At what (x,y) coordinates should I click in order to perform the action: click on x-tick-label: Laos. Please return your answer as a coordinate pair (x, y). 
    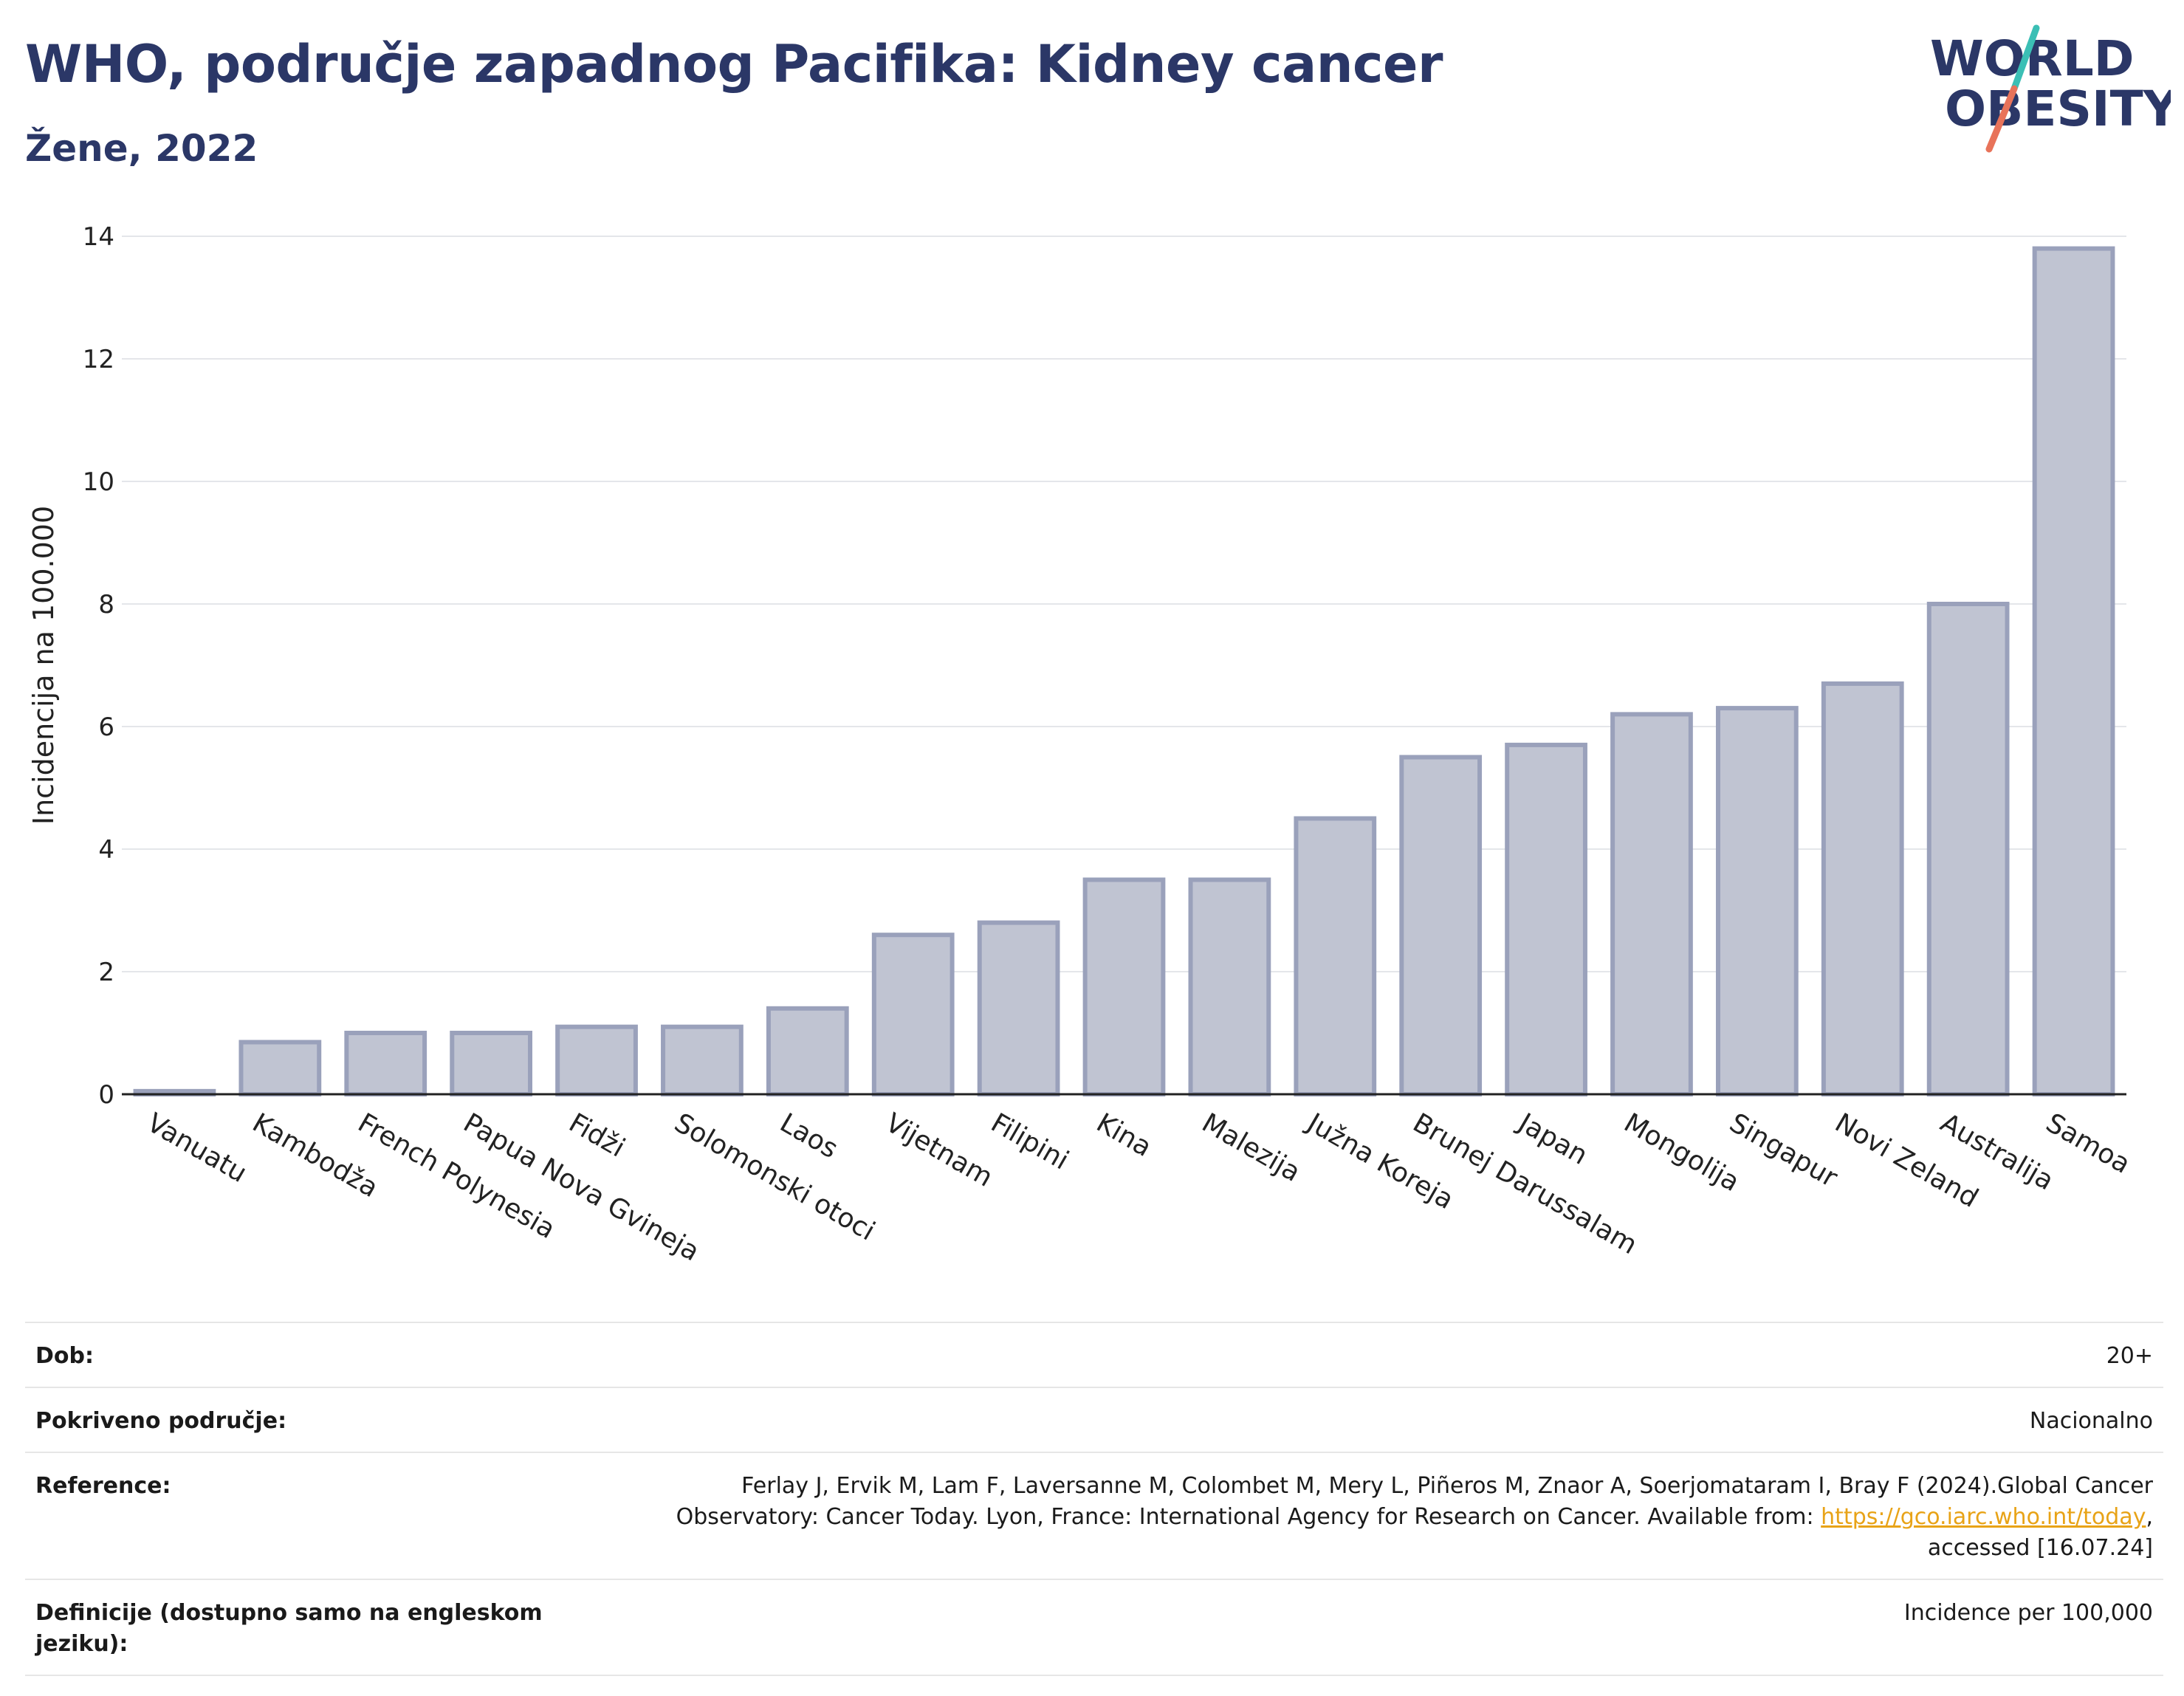
    Looking at the image, I should click on (809, 1136).